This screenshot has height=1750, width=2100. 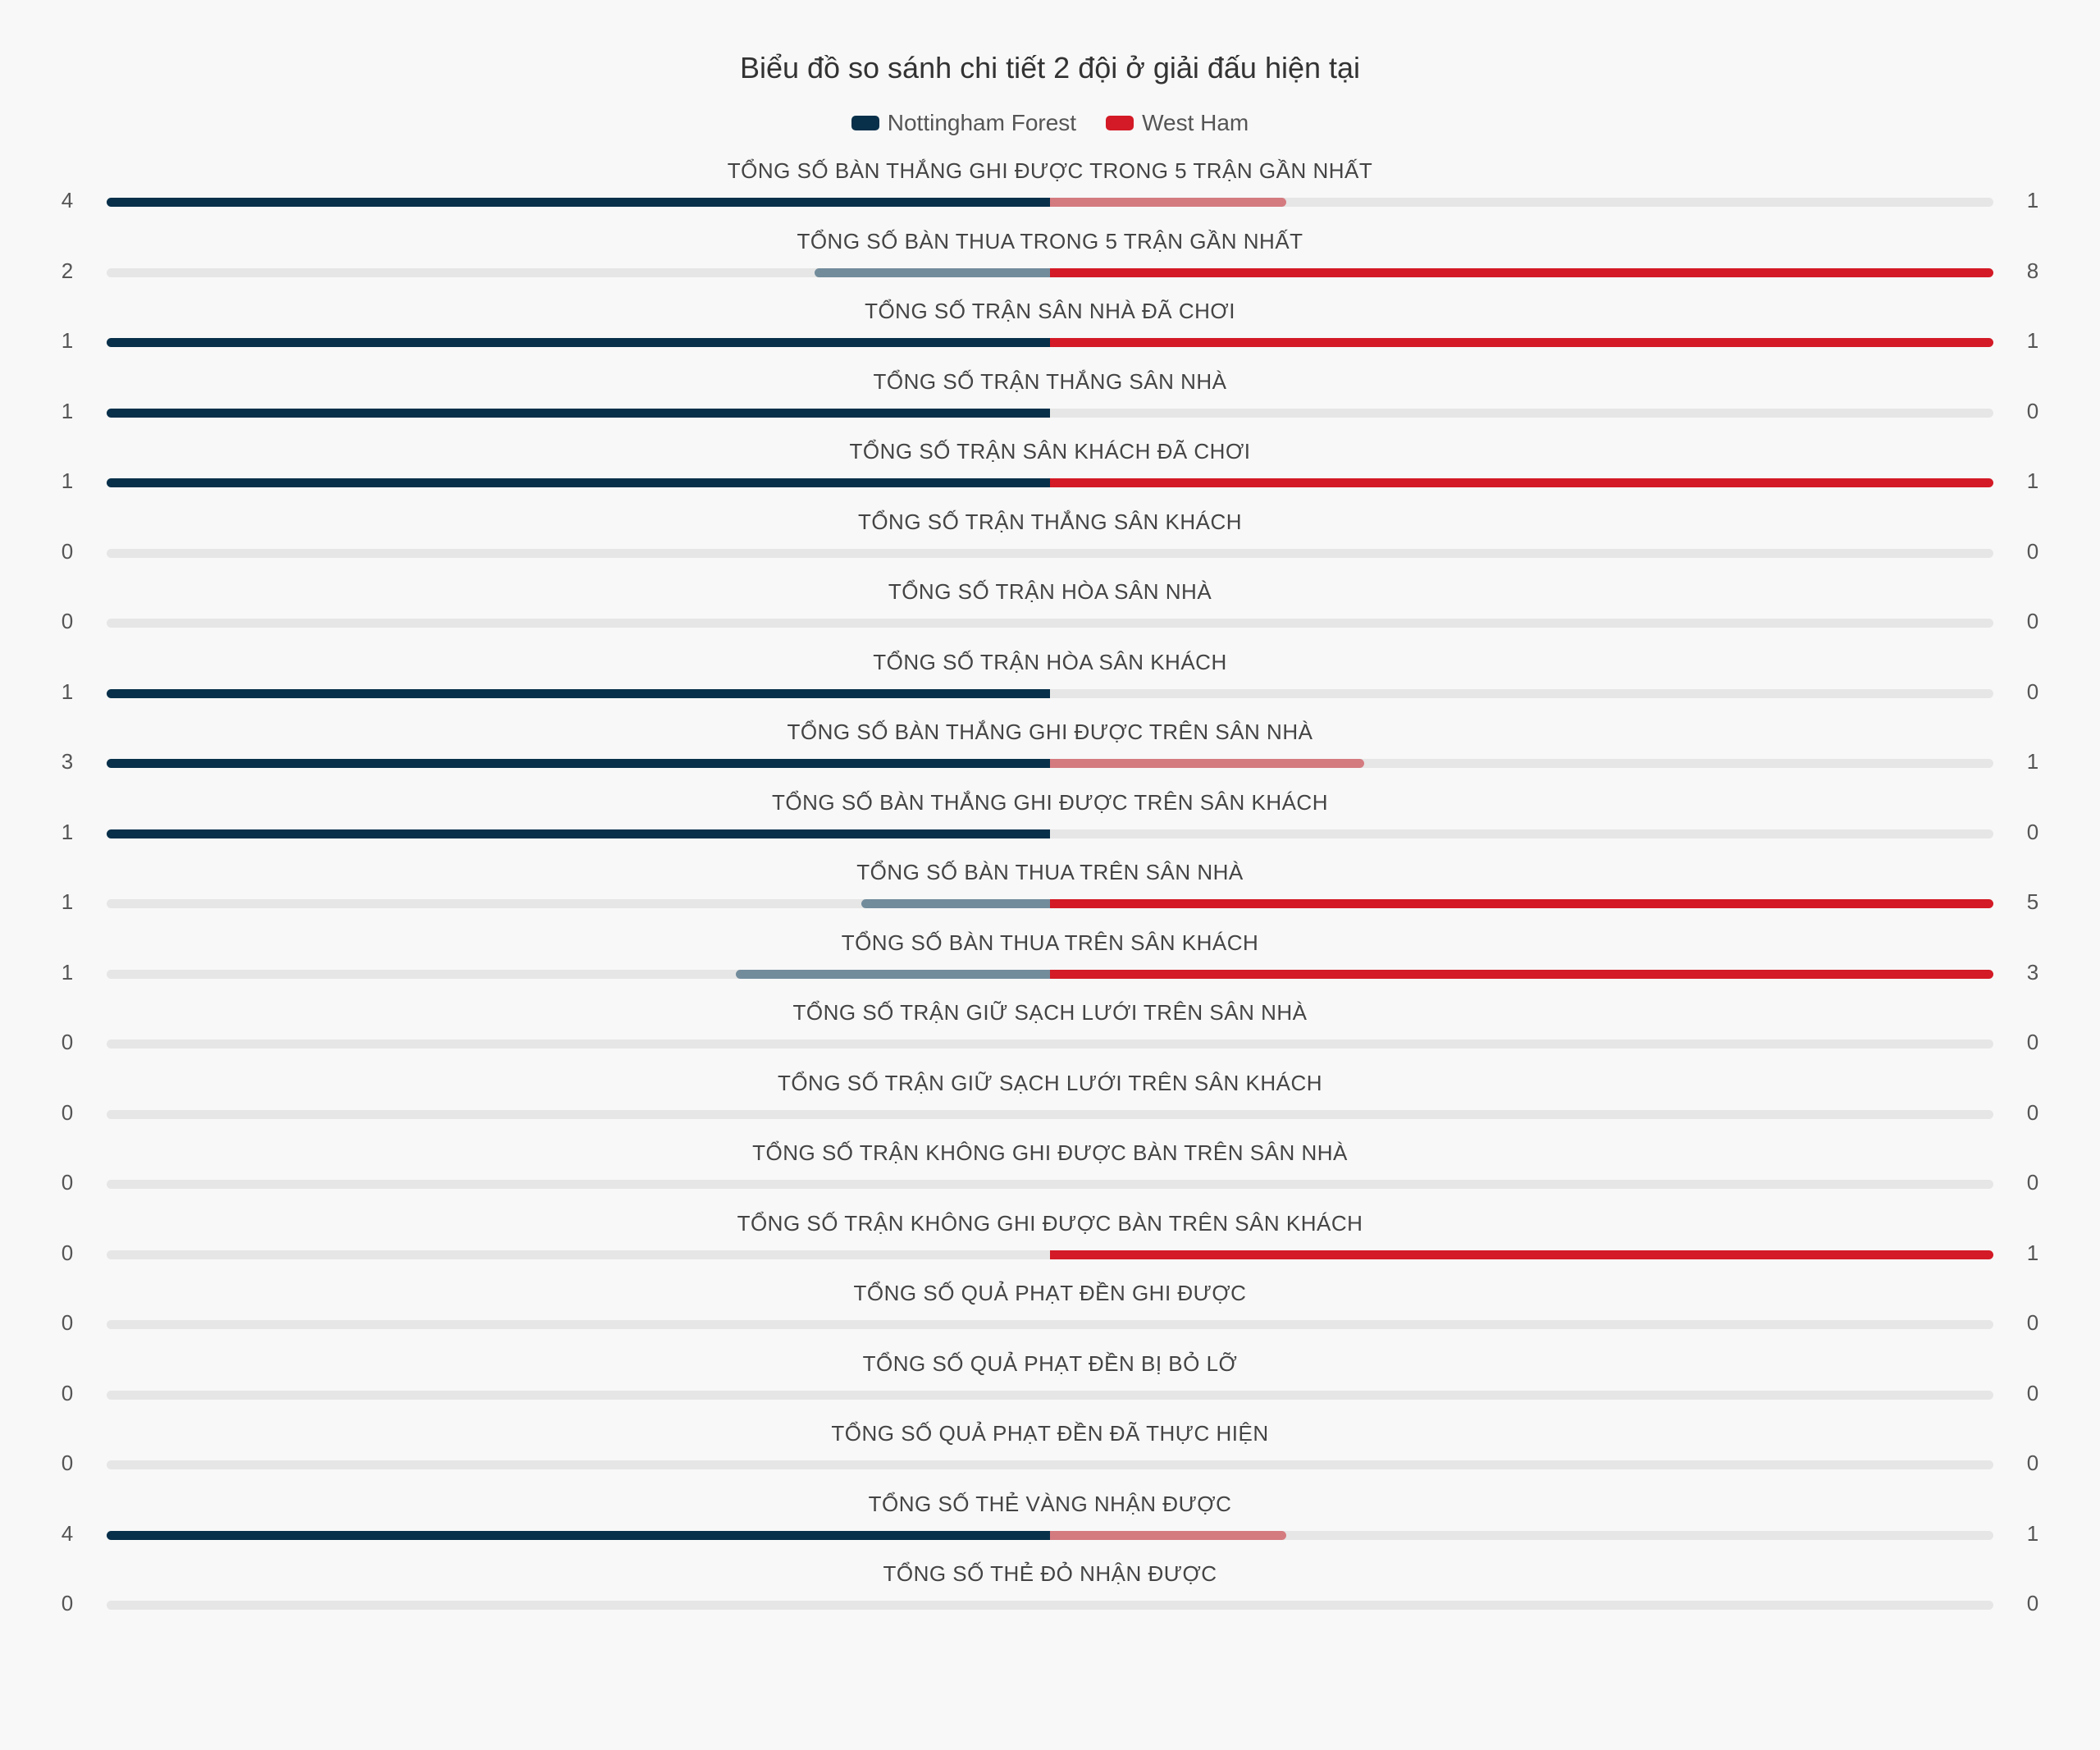 What do you see at coordinates (1050, 1384) in the screenshot?
I see `comparison-row: TỔNG SỐ QUẢ PHẠT ĐỀN BỊ BỎ LỠ 0 0` at bounding box center [1050, 1384].